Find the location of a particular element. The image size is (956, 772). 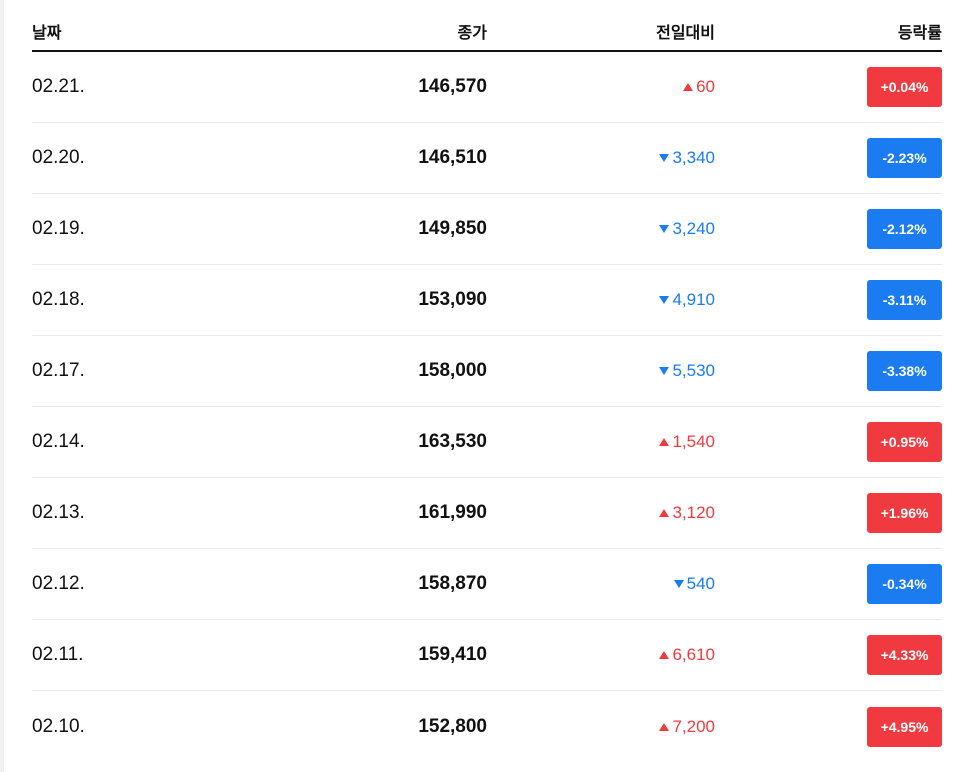

row-date: 02.19. is located at coordinates (58, 228).